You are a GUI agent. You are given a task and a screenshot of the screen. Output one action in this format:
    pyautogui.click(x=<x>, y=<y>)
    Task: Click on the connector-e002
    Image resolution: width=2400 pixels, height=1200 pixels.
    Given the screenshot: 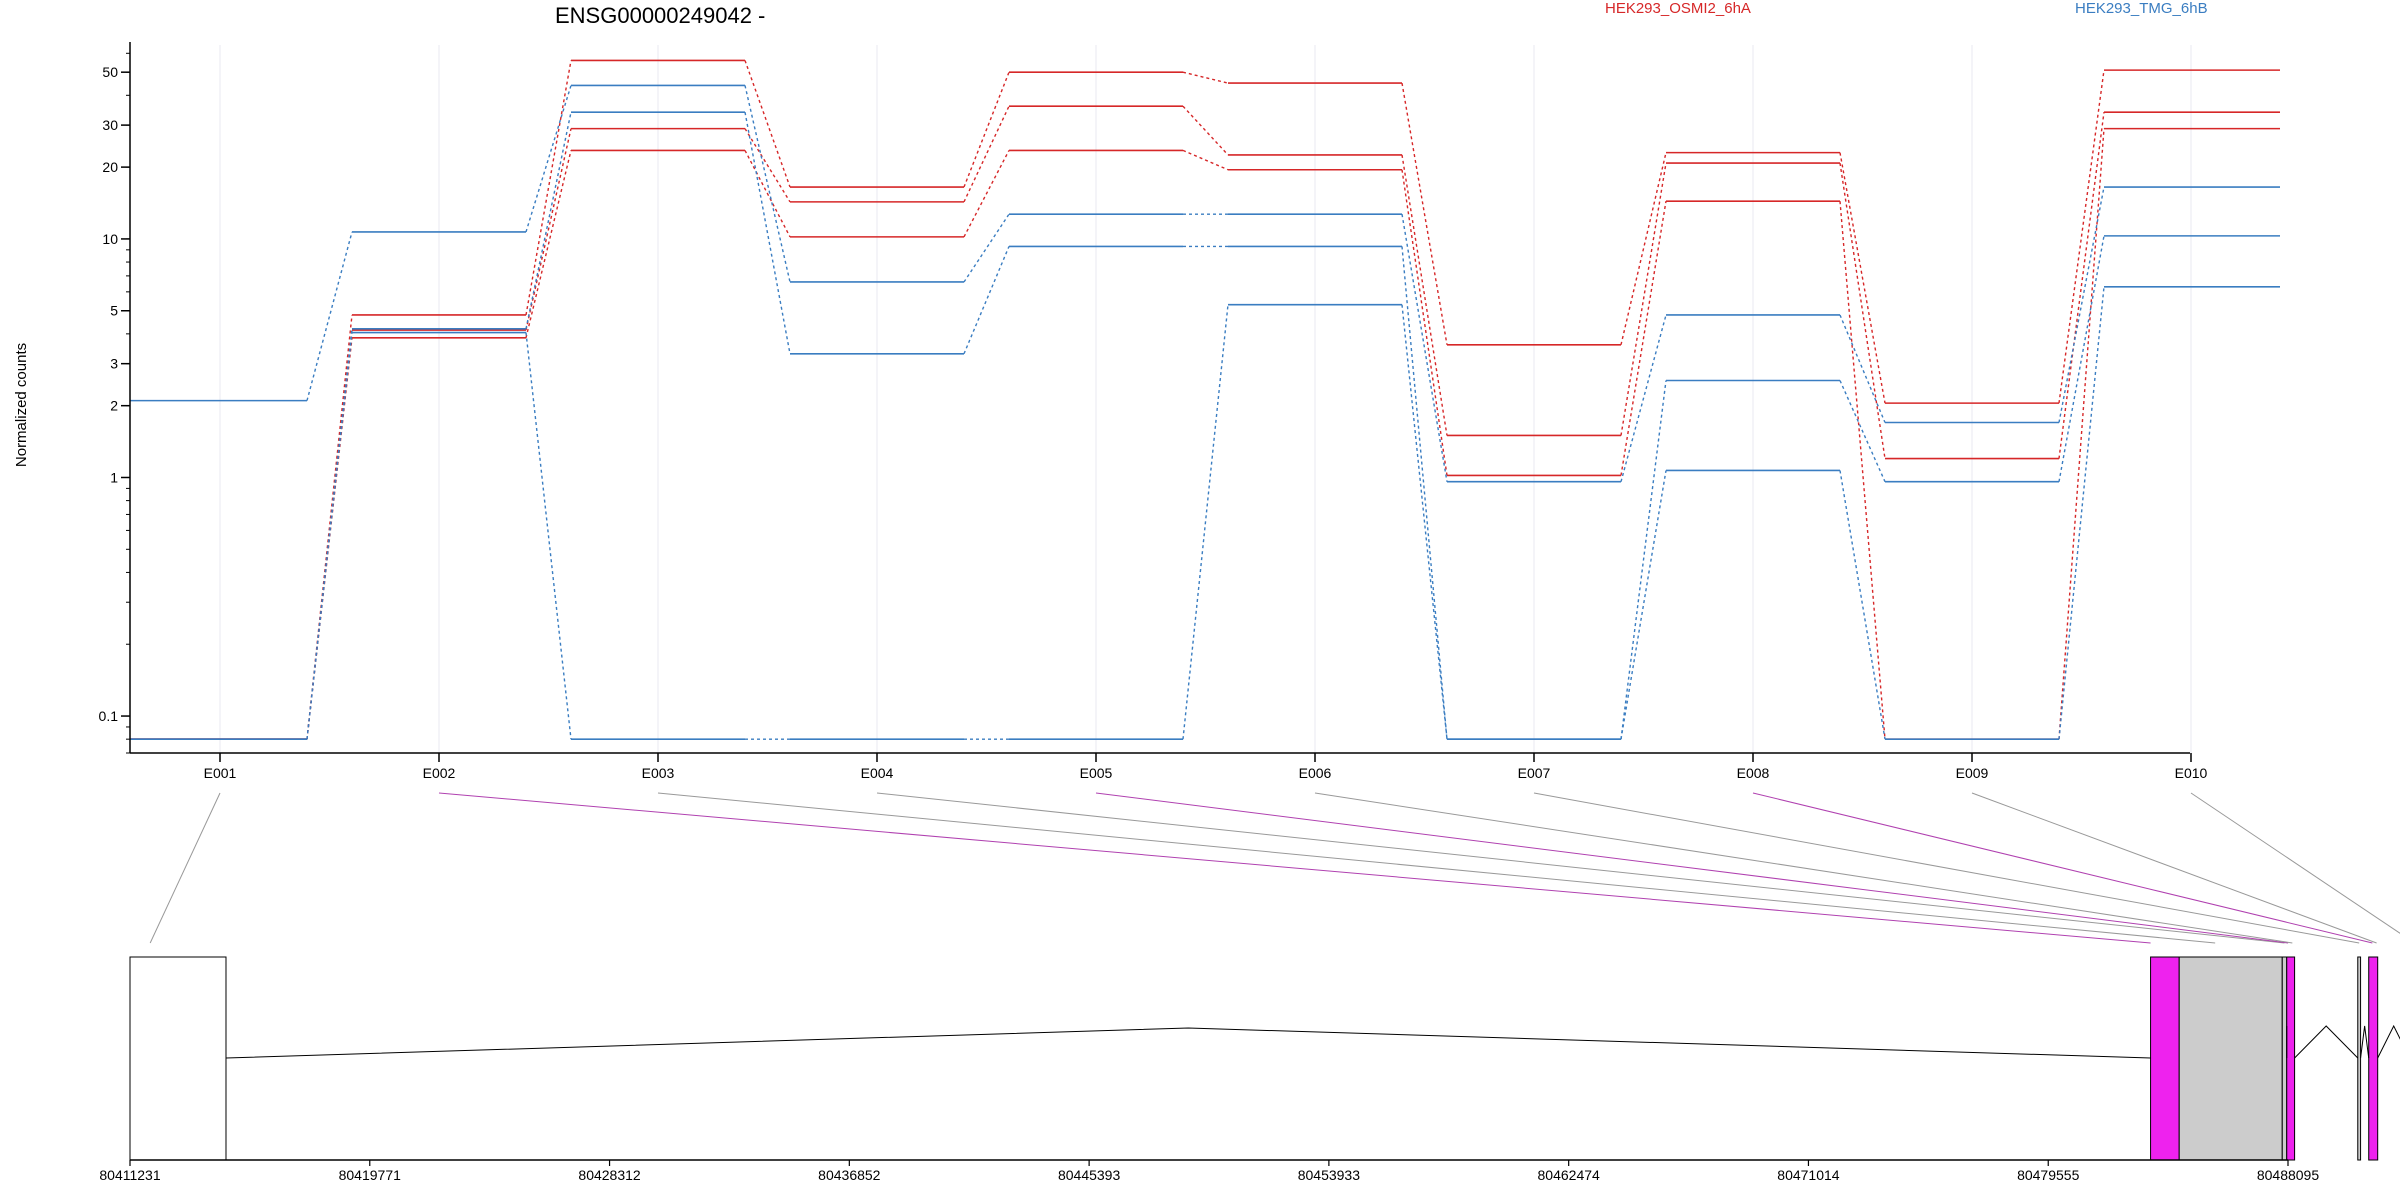 What is the action you would take?
    pyautogui.click(x=1294, y=868)
    